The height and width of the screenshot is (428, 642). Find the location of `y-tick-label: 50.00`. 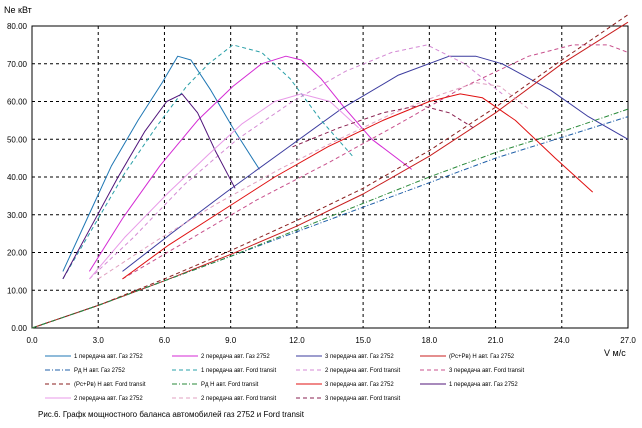

y-tick-label: 50.00 is located at coordinates (17, 139).